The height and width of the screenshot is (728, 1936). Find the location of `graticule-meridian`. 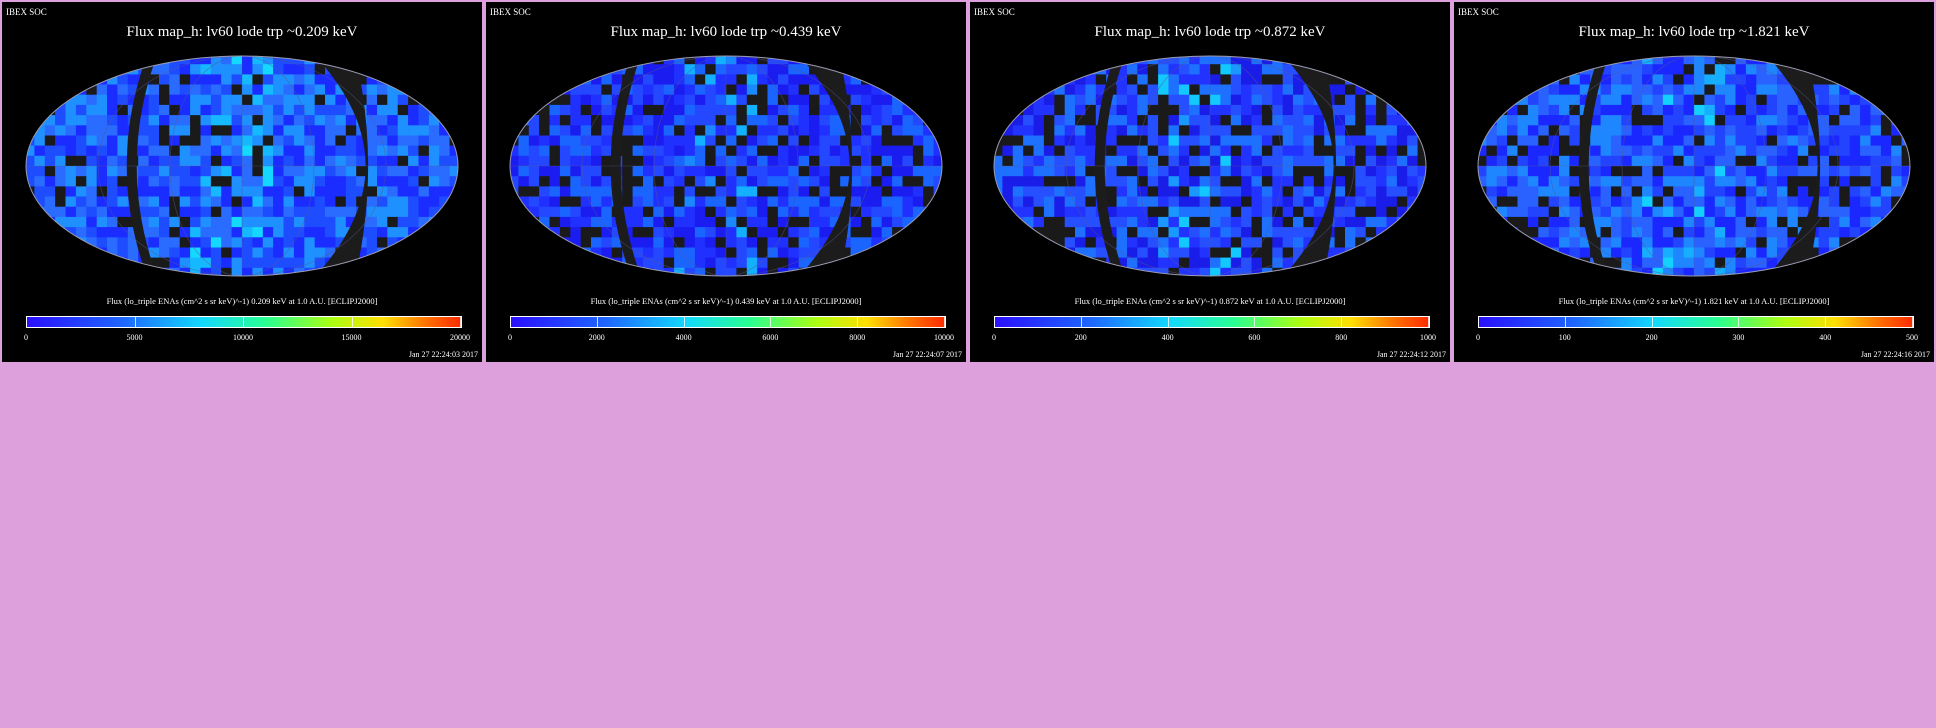

graticule-meridian is located at coordinates (1210, 166).